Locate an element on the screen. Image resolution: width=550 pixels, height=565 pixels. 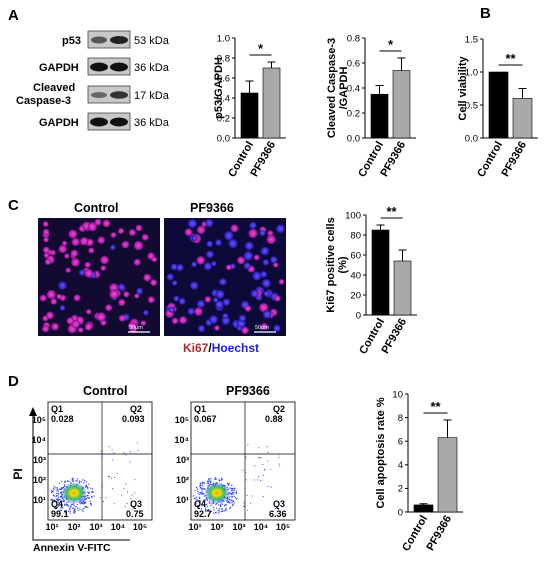
x-exp-label: 10⁴ is located at coordinates (261, 527).